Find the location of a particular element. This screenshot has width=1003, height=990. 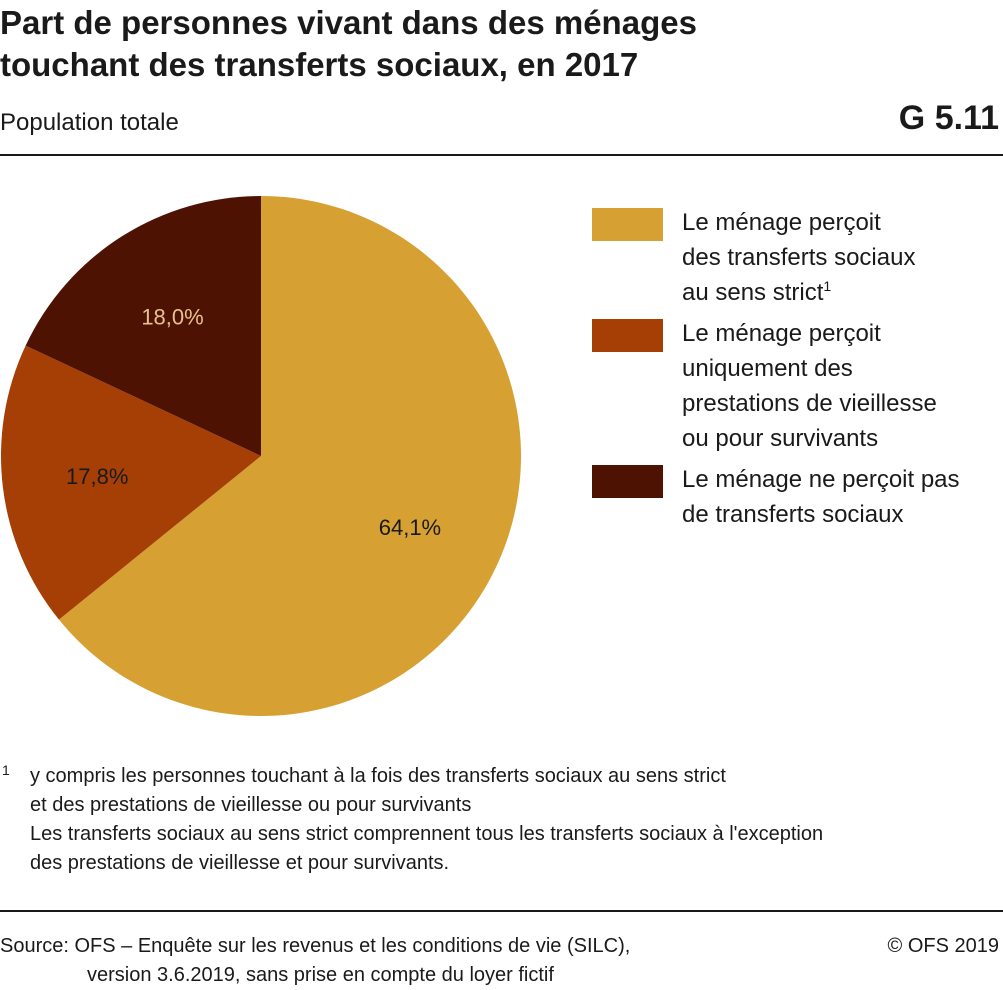

legend-swatch-no-transfers is located at coordinates (627, 481).